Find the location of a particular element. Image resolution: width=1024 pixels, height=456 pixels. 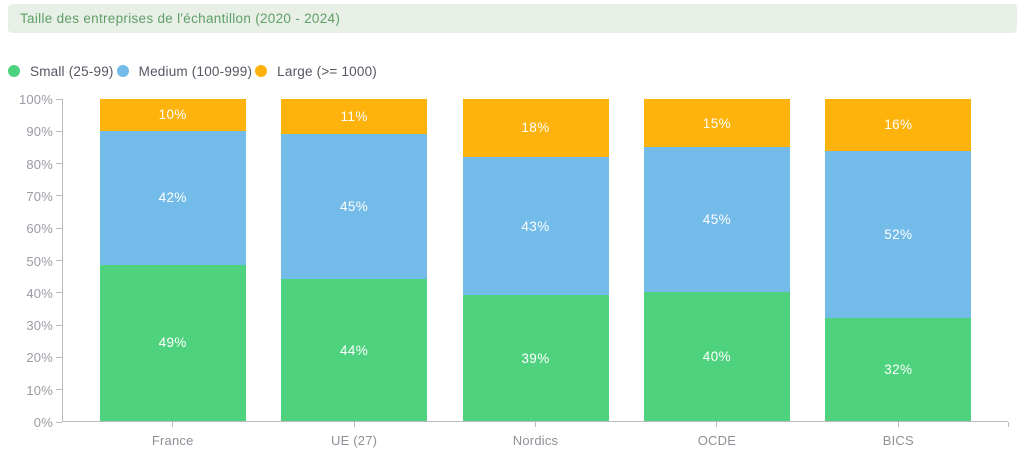

segment-value-label: 18% is located at coordinates (535, 128).